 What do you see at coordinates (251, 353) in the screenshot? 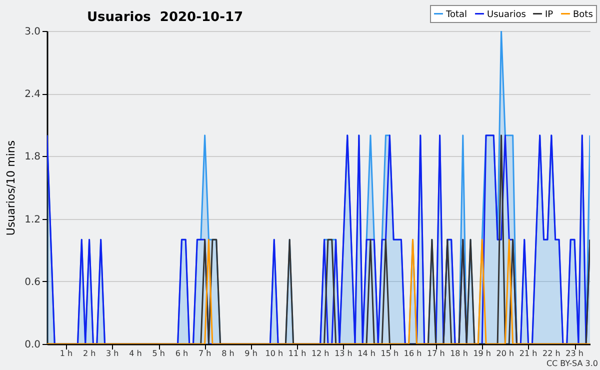
I see `x-tick-label: 9 h` at bounding box center [251, 353].